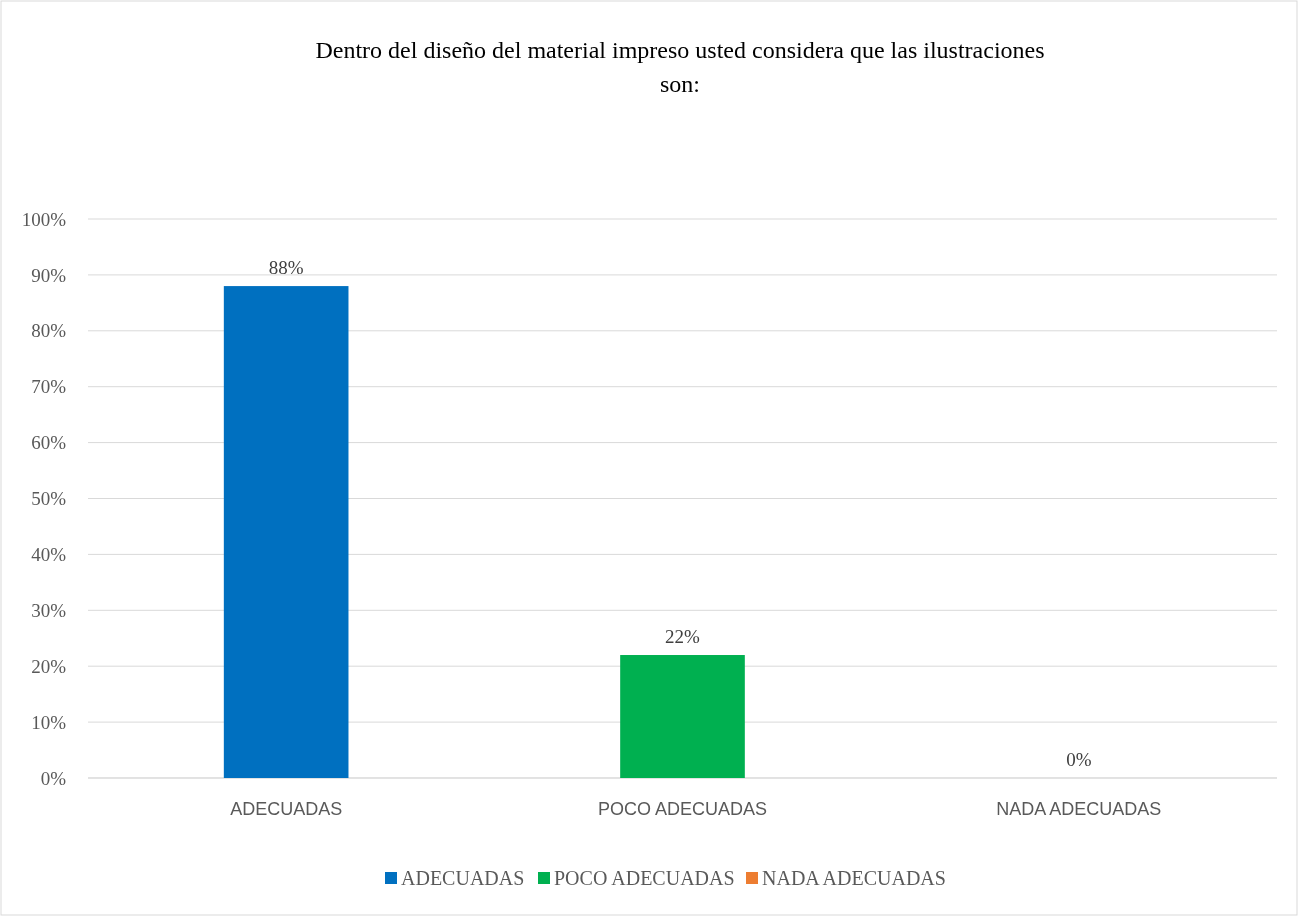 This screenshot has height=917, width=1299. I want to click on data-label: 88%, so click(286, 268).